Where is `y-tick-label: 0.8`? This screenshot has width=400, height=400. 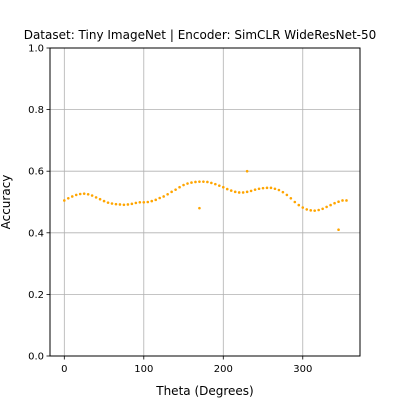 y-tick-label: 0.8 is located at coordinates (36, 110).